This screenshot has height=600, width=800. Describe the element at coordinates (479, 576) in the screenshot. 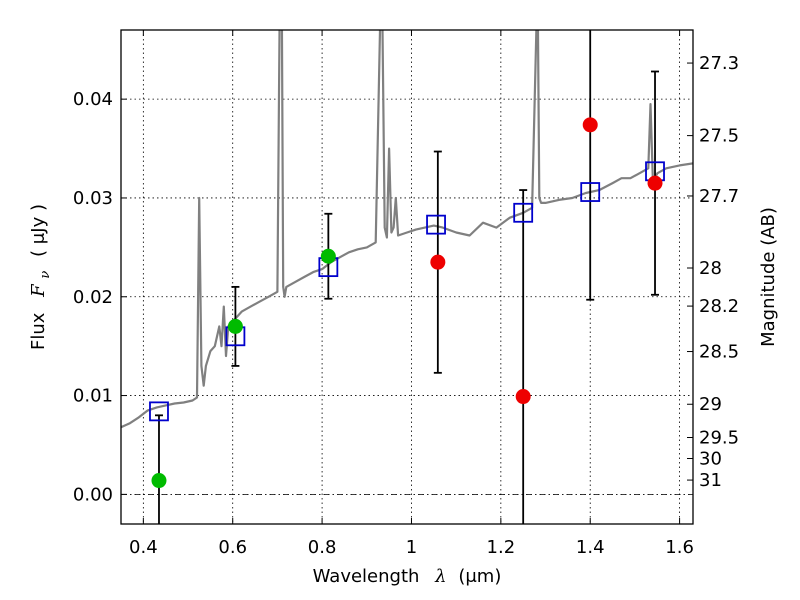

I see `x-axis-unit: (μm)` at that location.